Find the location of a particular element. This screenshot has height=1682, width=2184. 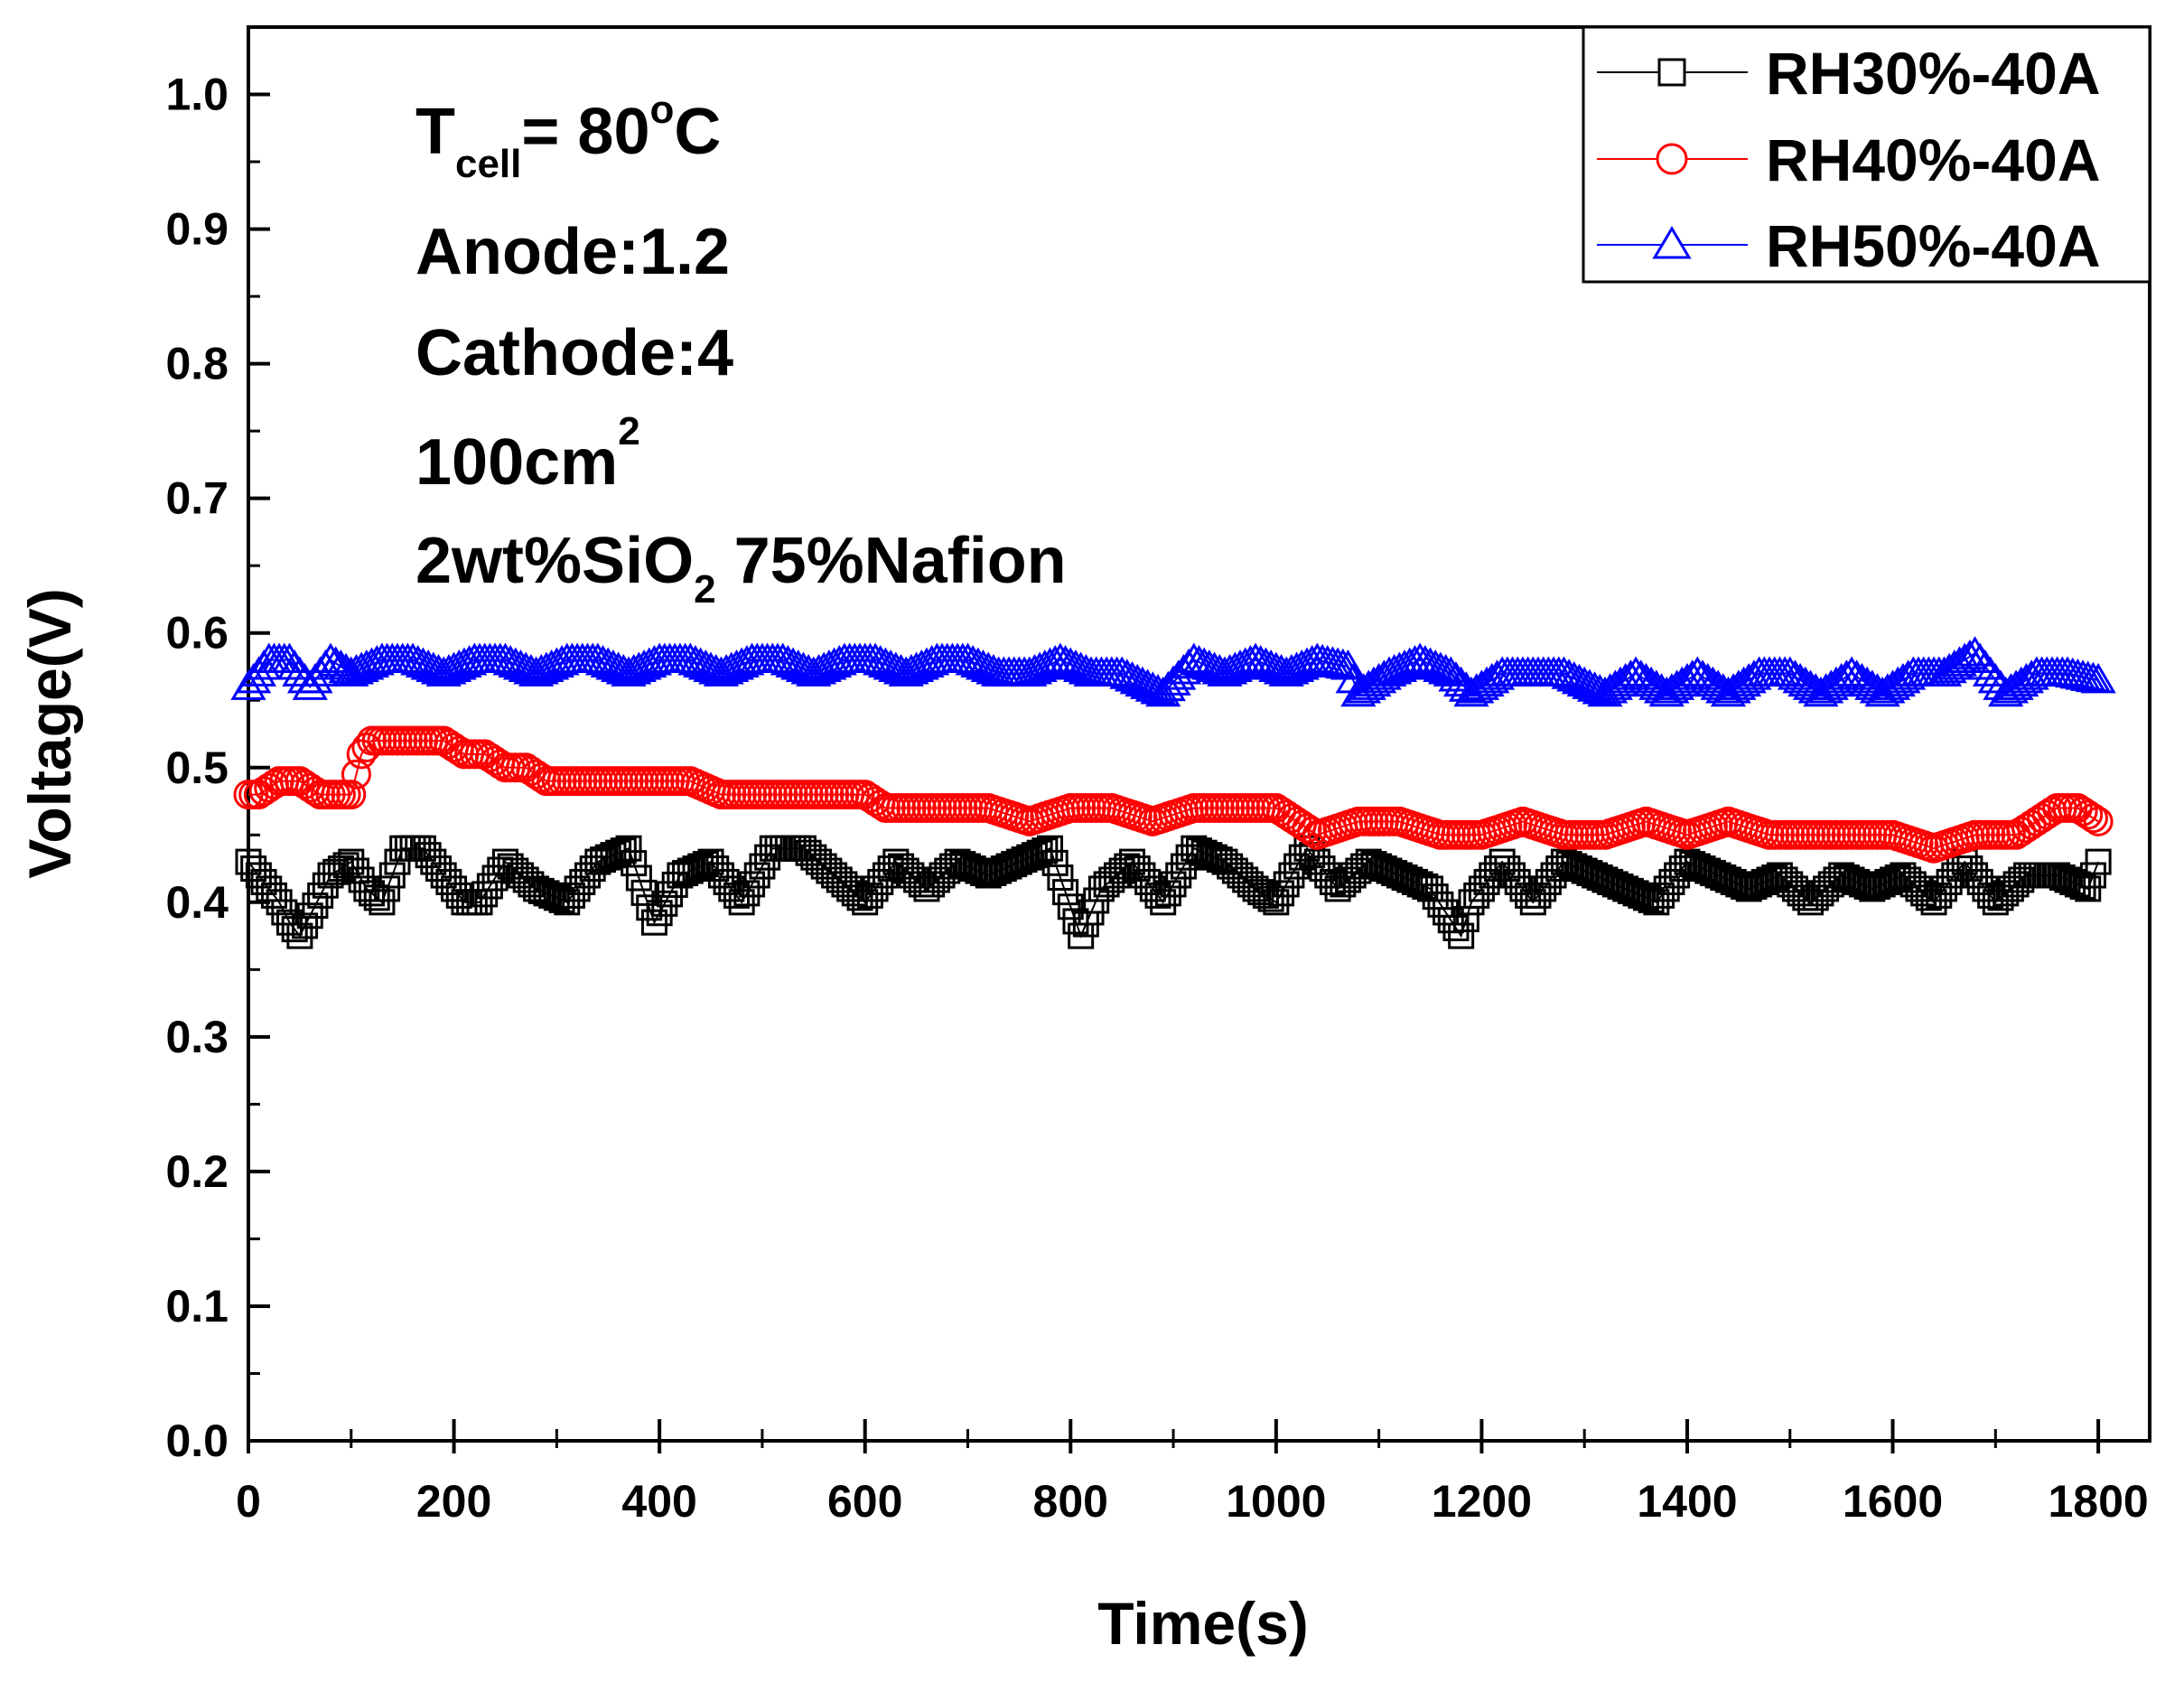

y-axis: 0.0 0.1 0.2 0.3 0.4 0.5 0.6 0.7 0.8 0.9 1.0 is located at coordinates (217, 768).